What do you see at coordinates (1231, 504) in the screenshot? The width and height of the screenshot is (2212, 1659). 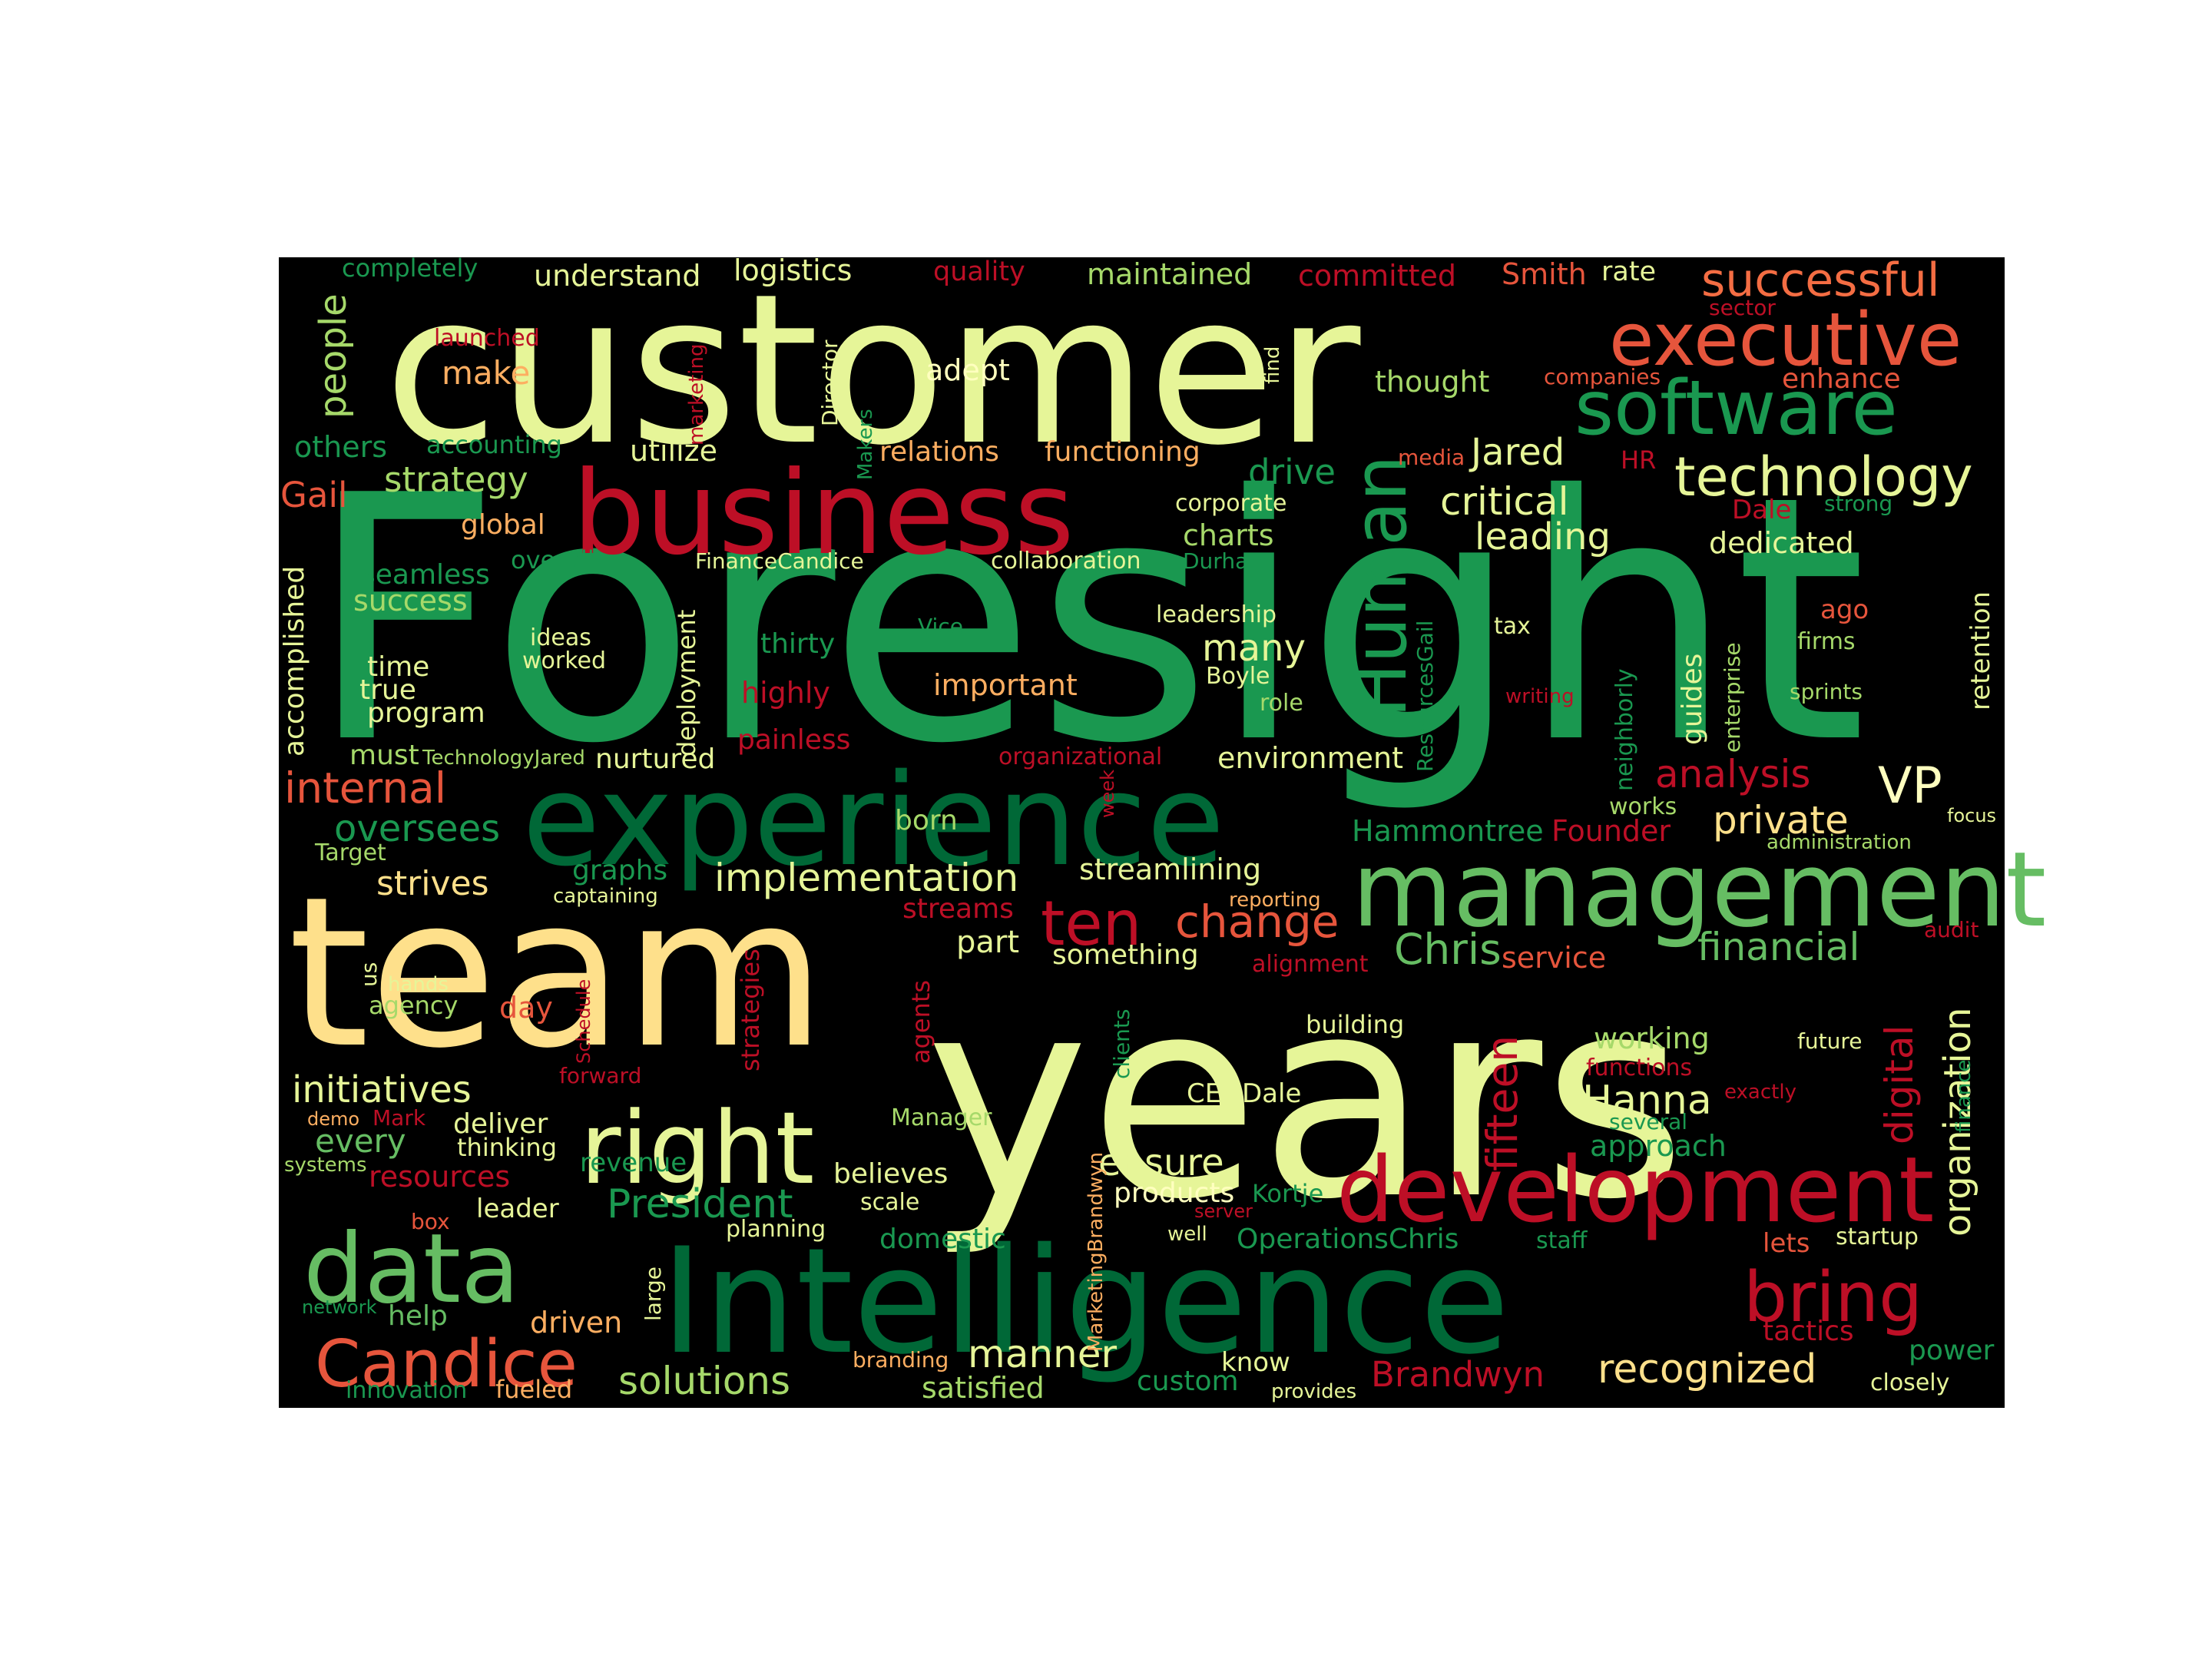 I see `word-corporate: corporate` at bounding box center [1231, 504].